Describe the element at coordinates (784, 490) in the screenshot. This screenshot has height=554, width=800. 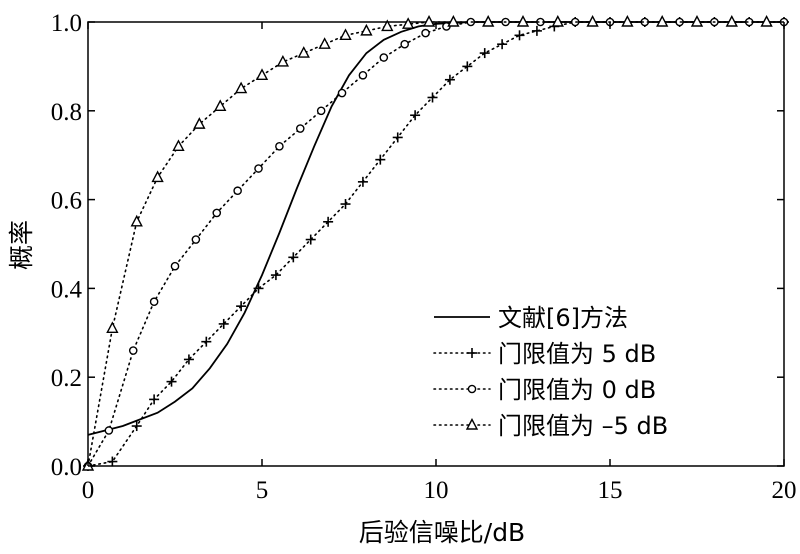
I see `x-tick-label: 20` at that location.